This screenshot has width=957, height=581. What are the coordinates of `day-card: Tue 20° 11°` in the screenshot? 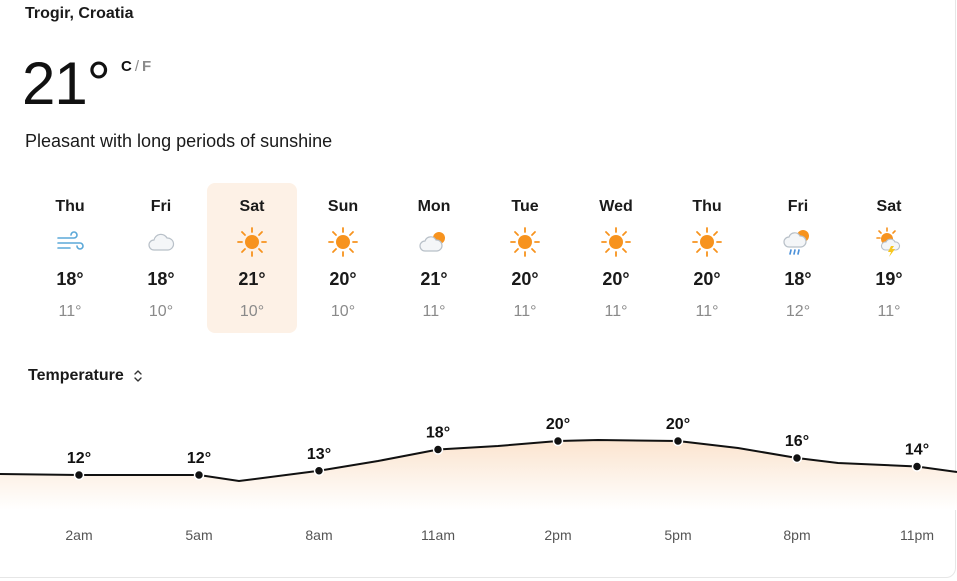 It's located at (525, 258).